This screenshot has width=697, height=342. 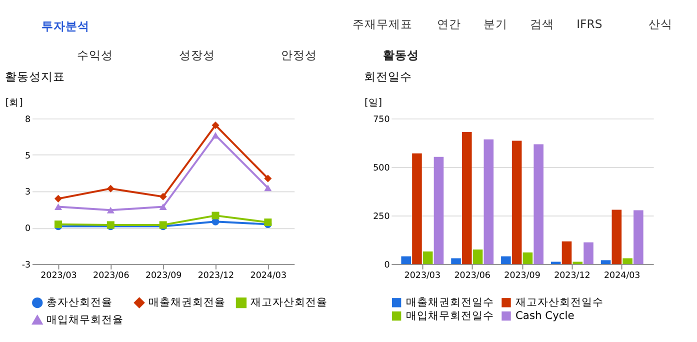 I want to click on text: IFRS, so click(x=589, y=24).